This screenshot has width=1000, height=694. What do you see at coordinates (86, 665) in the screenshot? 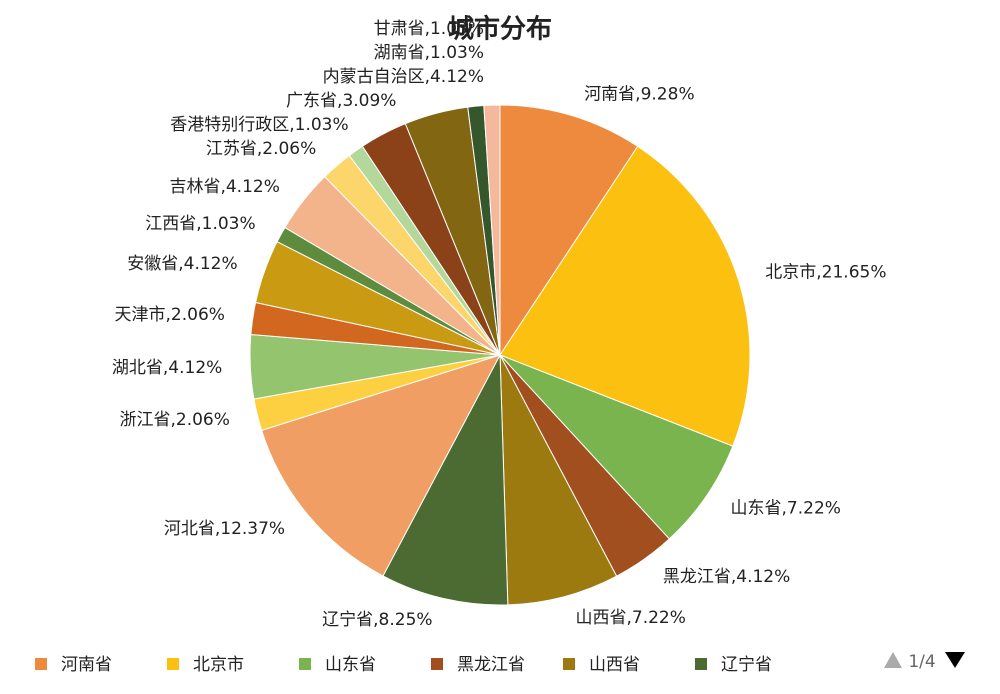
I see `legend-label: 河南省` at bounding box center [86, 665].